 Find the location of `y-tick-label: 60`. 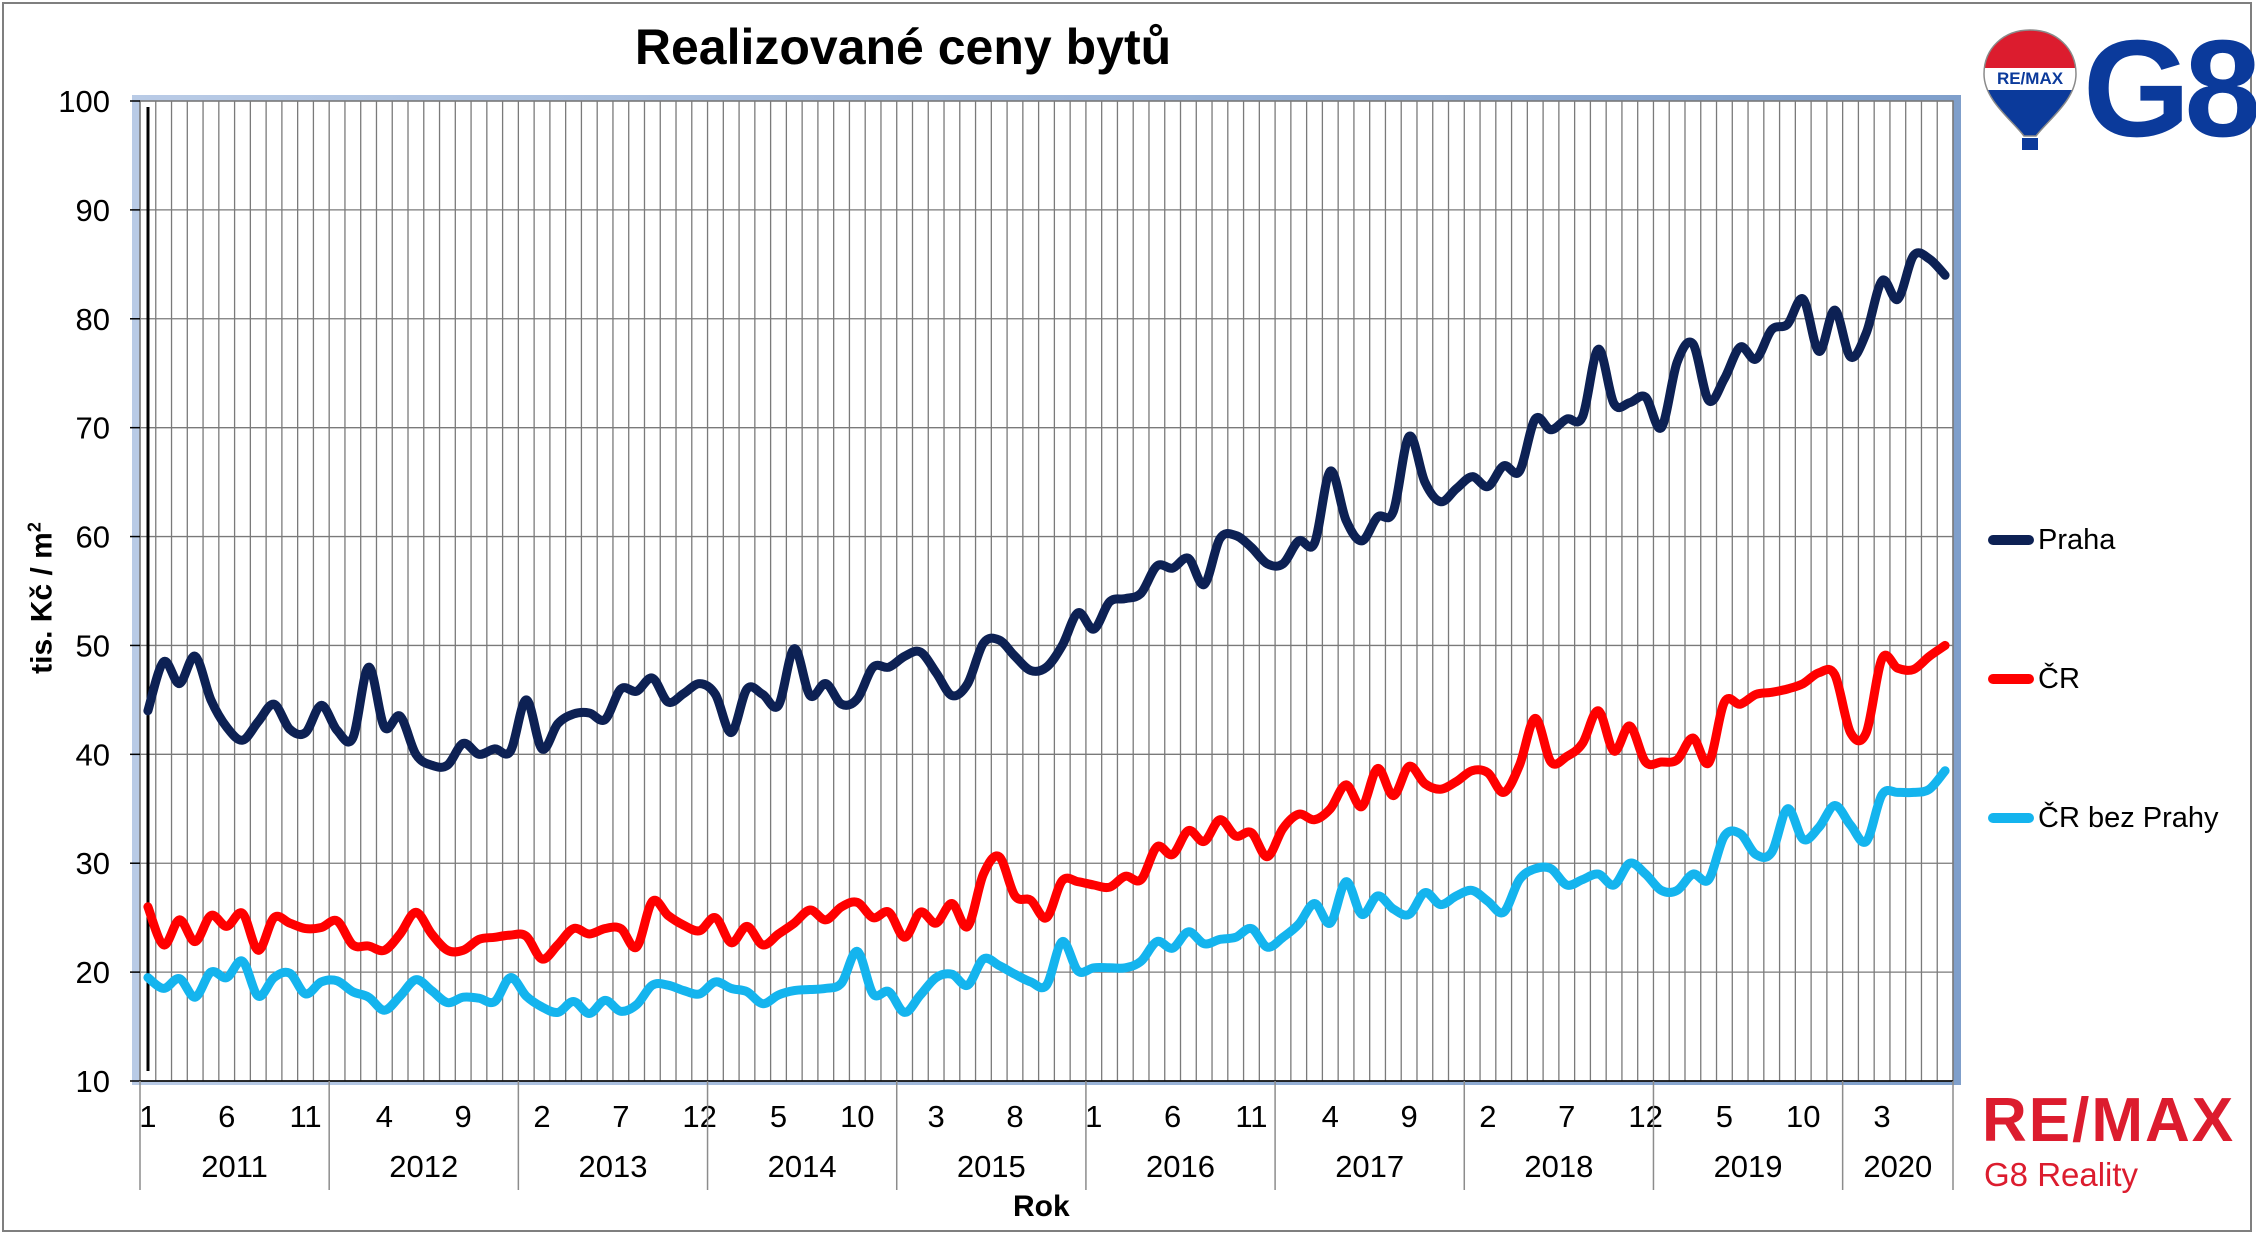

y-tick-label: 60 is located at coordinates (93, 537).